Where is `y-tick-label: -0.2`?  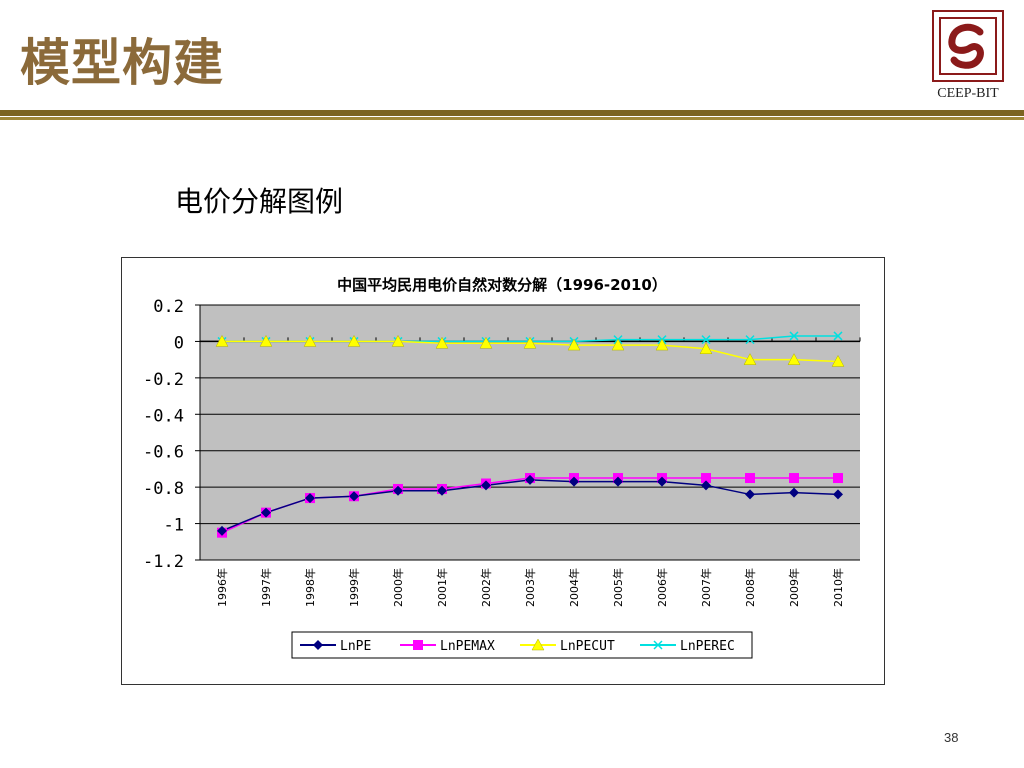
y-tick-label: -0.2 is located at coordinates (163, 380).